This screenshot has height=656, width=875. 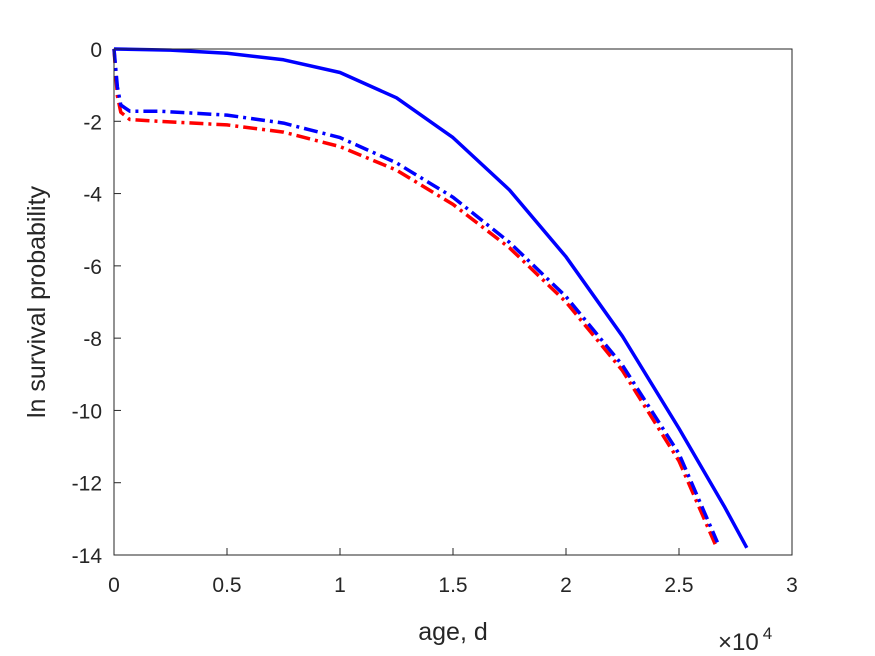 I want to click on x-exponent-label: ×10 4, so click(x=745, y=640).